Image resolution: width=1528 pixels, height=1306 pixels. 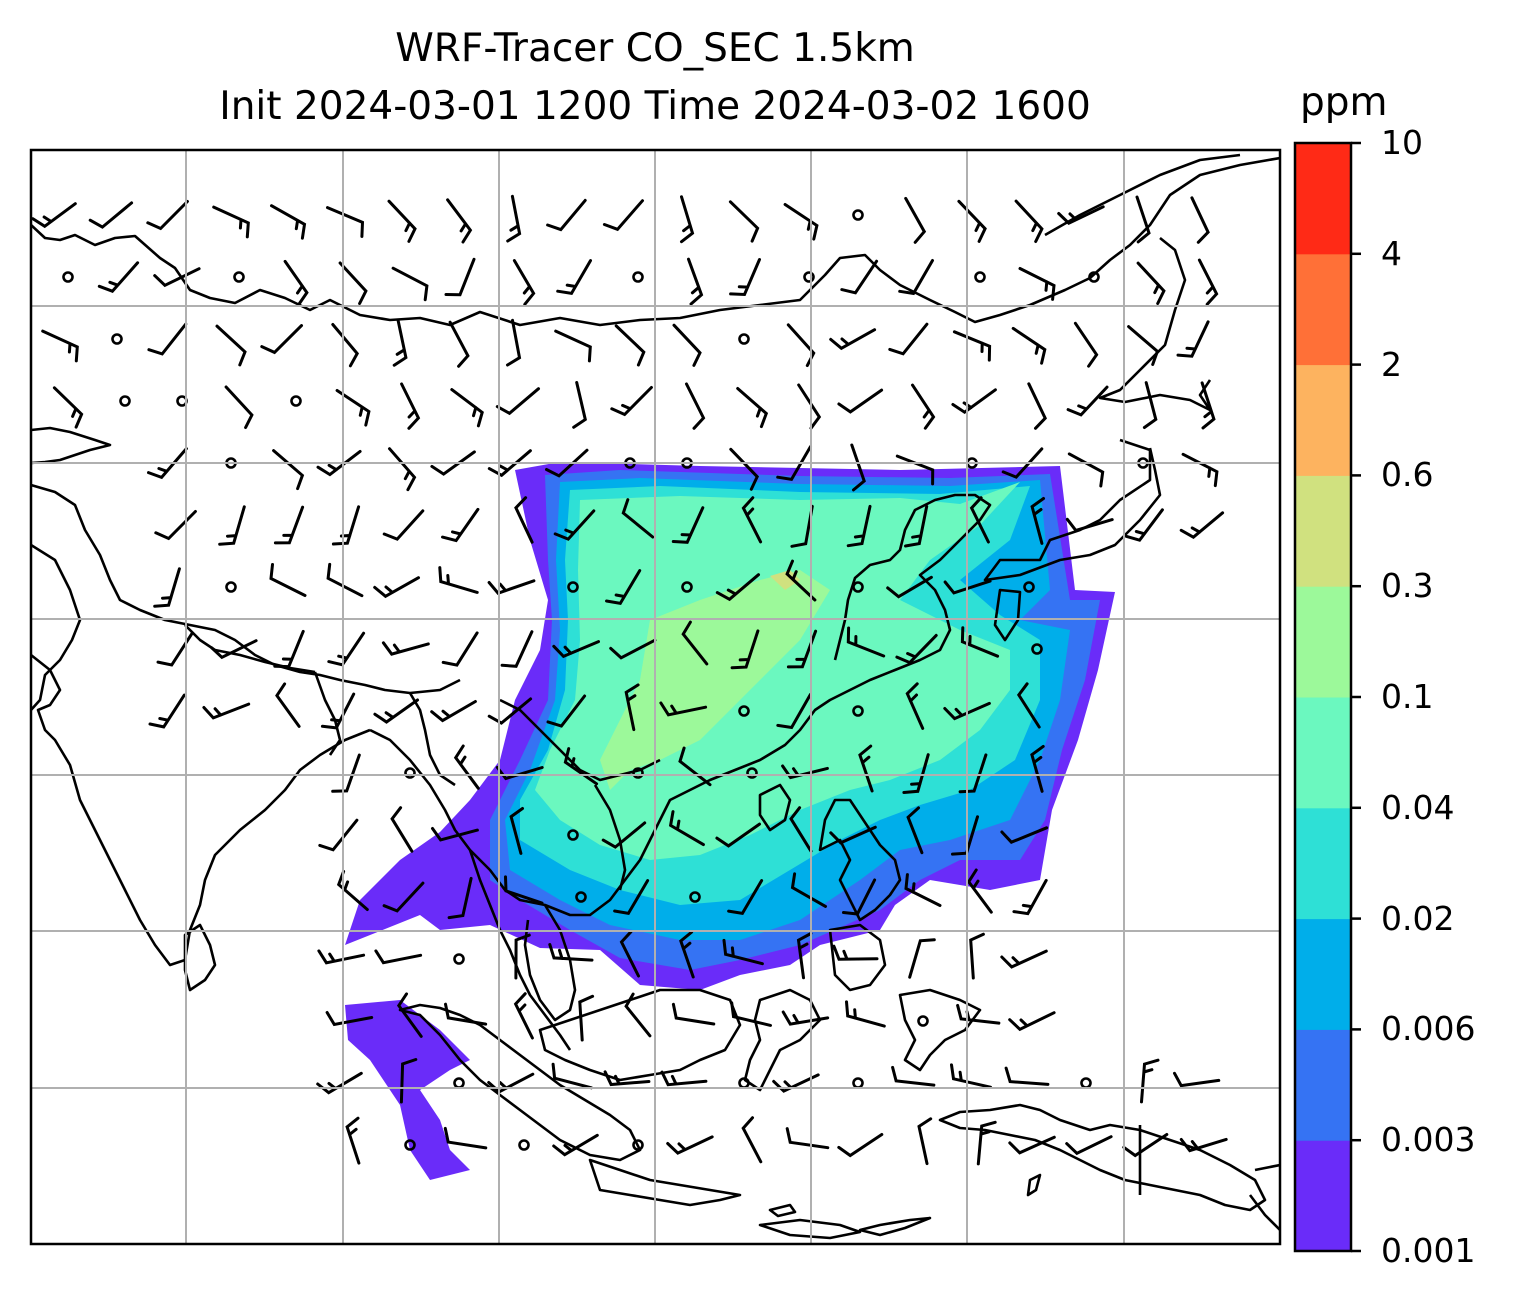 I want to click on colorbar-tick-label: 2, so click(x=1391, y=364).